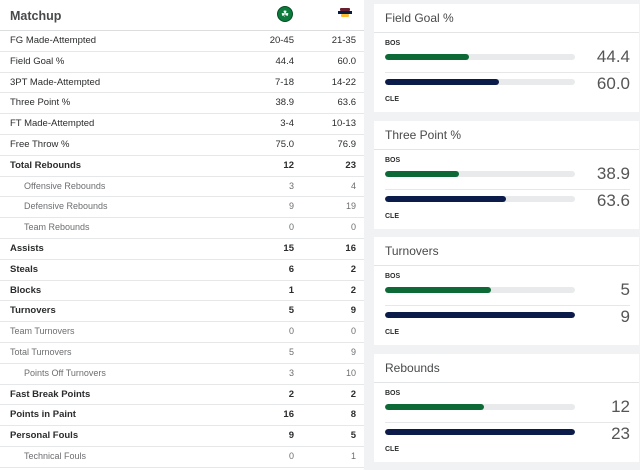 This screenshot has height=470, width=640. Describe the element at coordinates (36, 16) in the screenshot. I see `matchup-title: Matchup` at that location.